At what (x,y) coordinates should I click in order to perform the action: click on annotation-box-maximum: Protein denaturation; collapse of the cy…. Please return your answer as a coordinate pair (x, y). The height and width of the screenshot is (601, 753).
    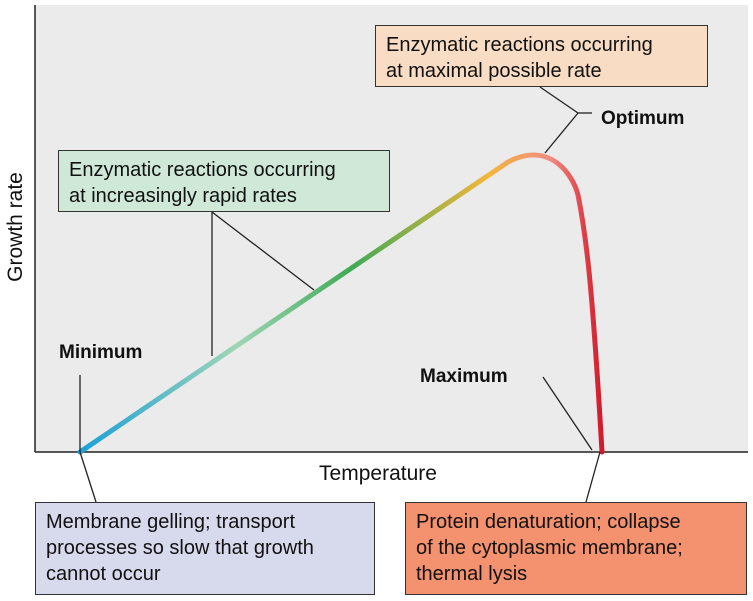
    Looking at the image, I should click on (576, 548).